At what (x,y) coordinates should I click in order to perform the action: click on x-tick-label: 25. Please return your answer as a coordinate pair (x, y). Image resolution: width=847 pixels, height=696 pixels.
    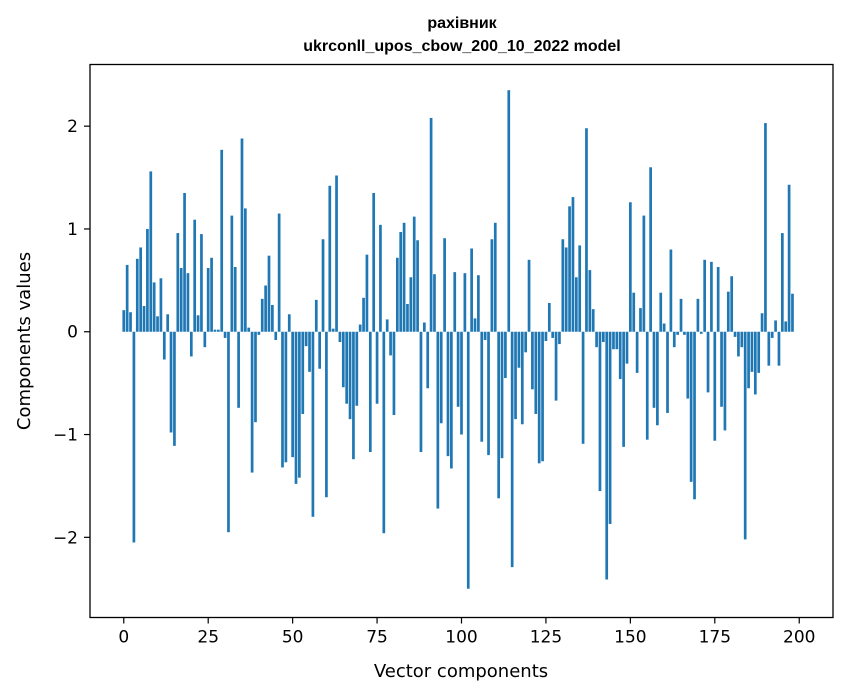
    Looking at the image, I should click on (208, 638).